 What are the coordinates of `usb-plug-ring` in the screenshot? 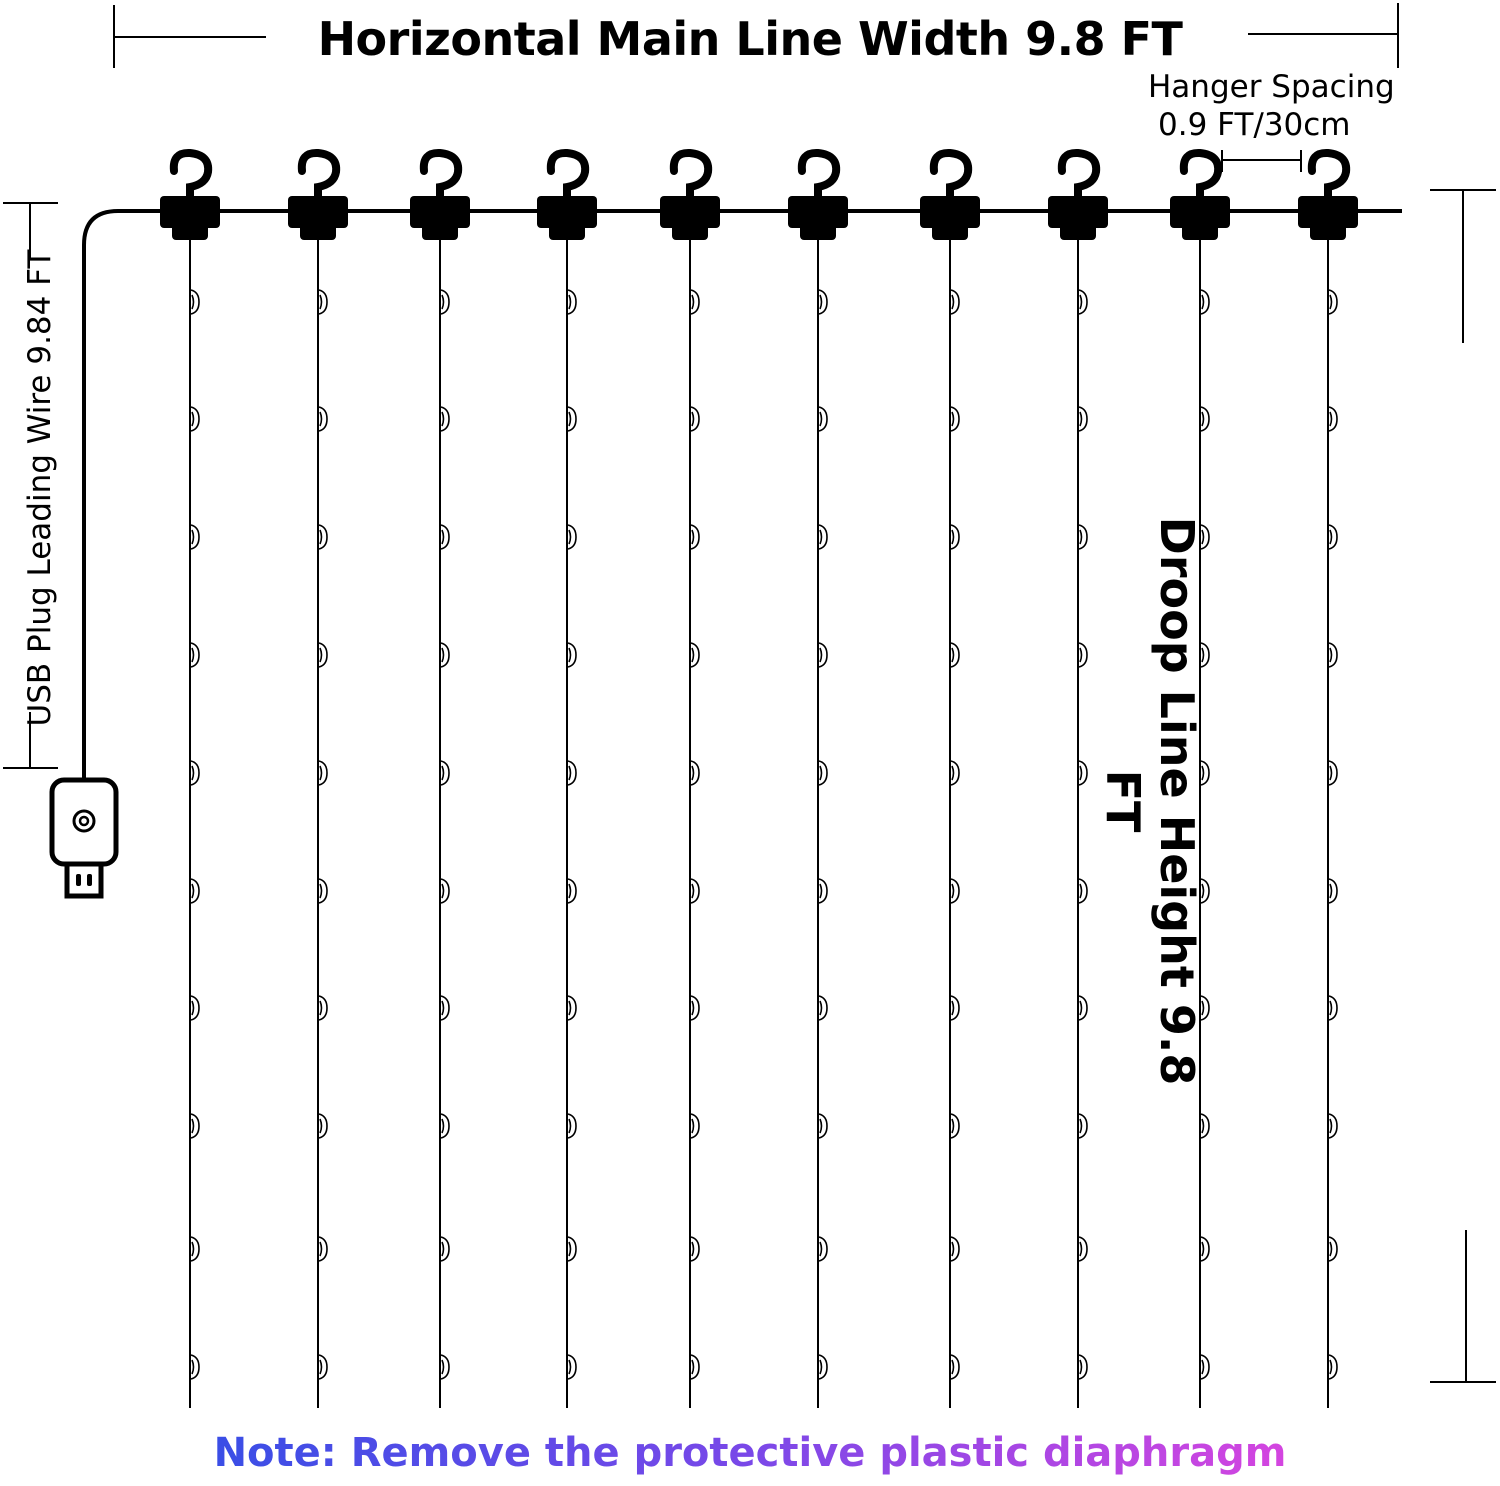 It's located at (84, 821).